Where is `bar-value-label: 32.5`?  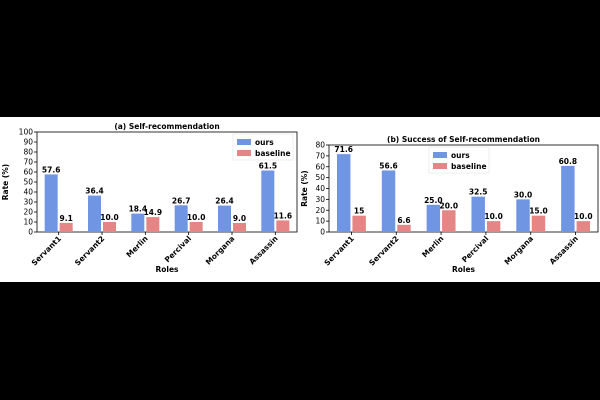 bar-value-label: 32.5 is located at coordinates (478, 192).